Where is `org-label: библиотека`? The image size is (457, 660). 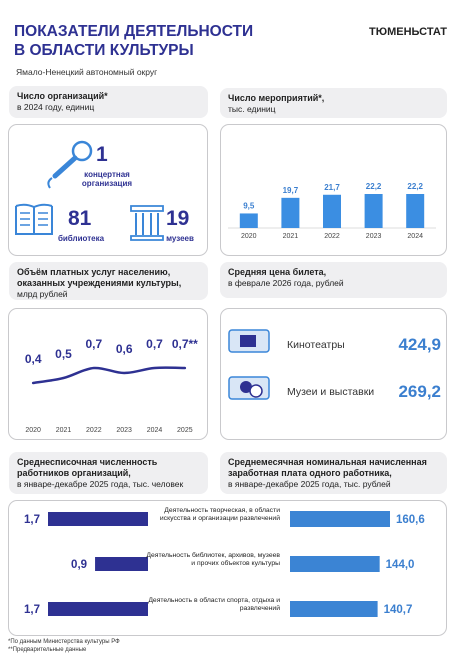
org-label: библиотека is located at coordinates (81, 238).